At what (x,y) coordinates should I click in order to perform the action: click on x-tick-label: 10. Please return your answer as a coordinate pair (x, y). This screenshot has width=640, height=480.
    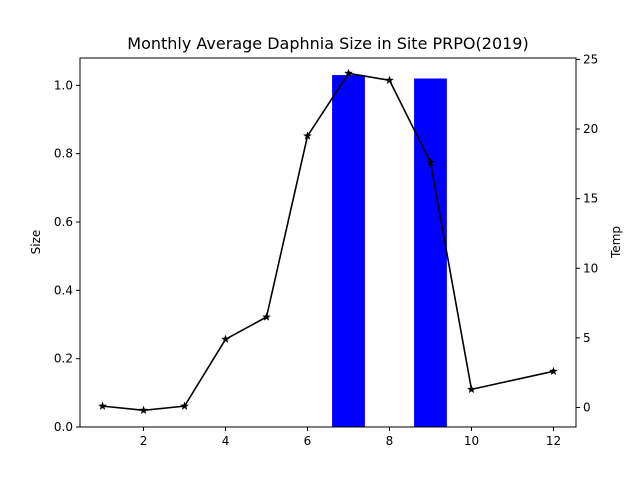
    Looking at the image, I should click on (471, 441).